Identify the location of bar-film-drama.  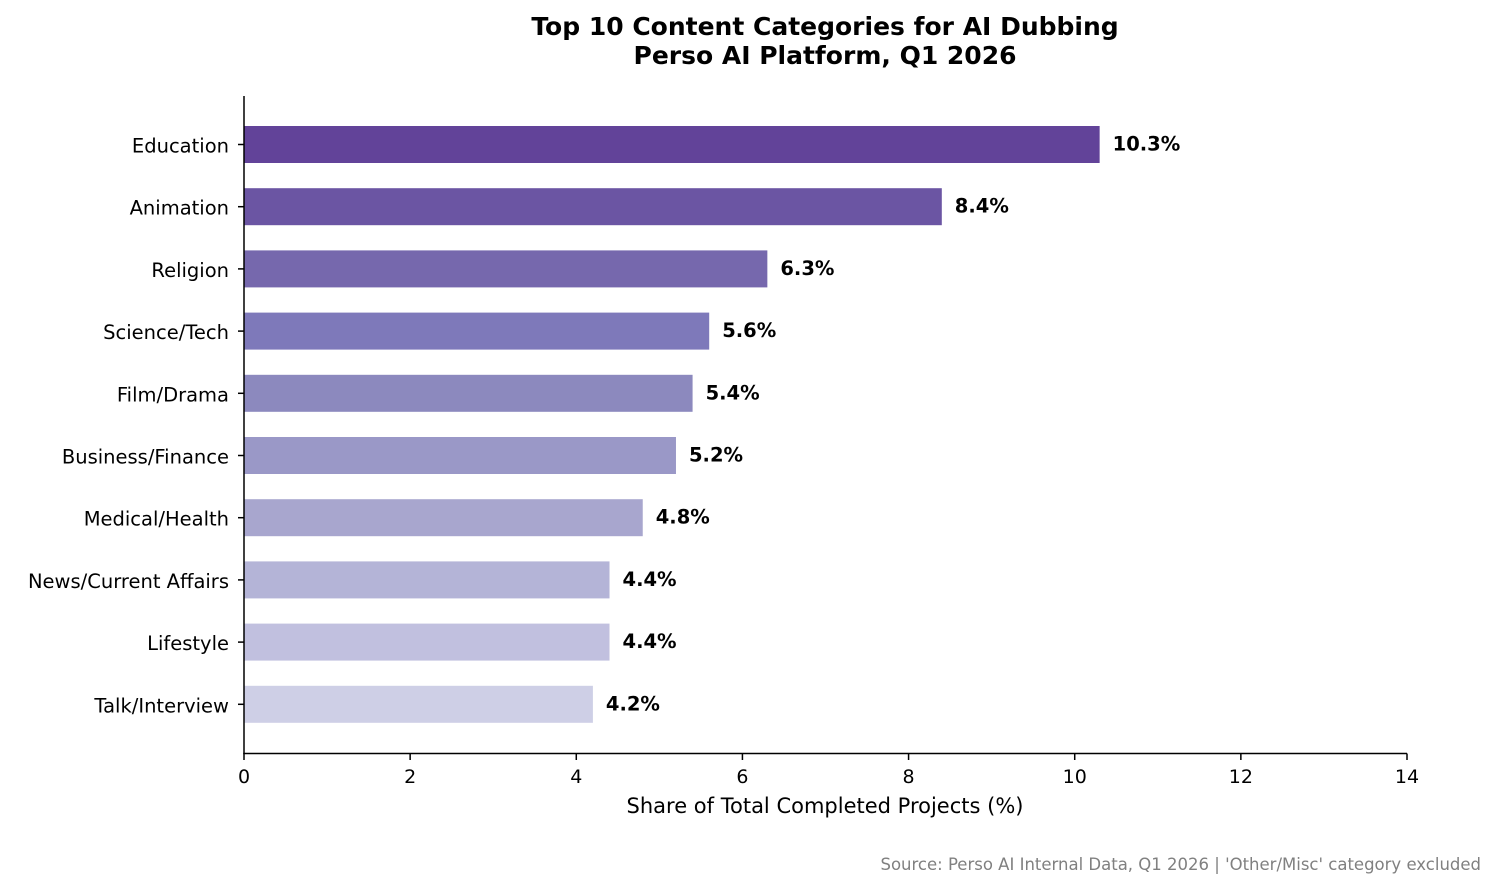
(468, 393).